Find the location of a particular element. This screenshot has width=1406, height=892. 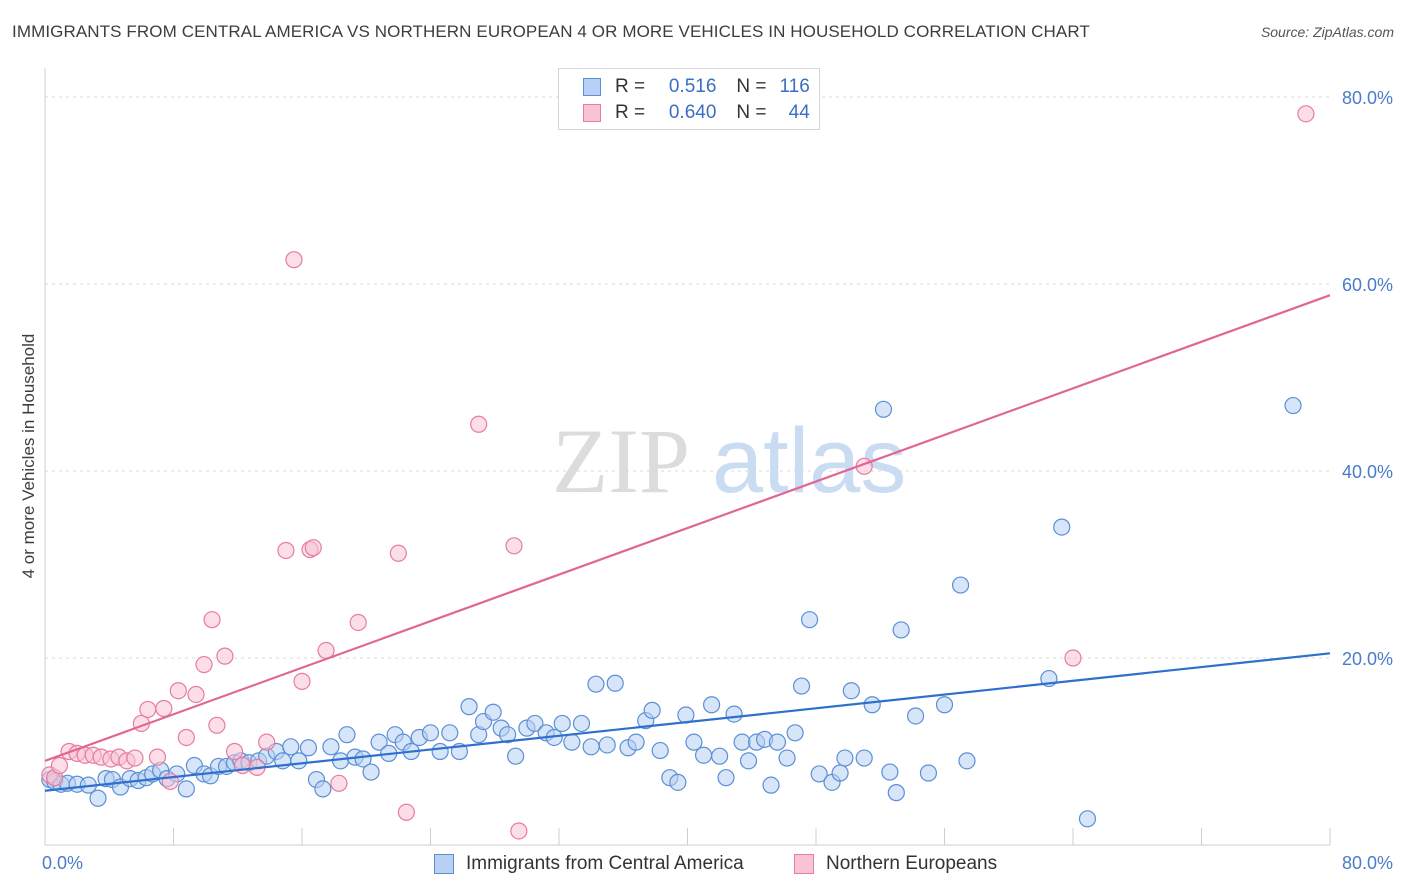

legend-row-central-america: R = 0.516 N = 116 is located at coordinates (696, 87).